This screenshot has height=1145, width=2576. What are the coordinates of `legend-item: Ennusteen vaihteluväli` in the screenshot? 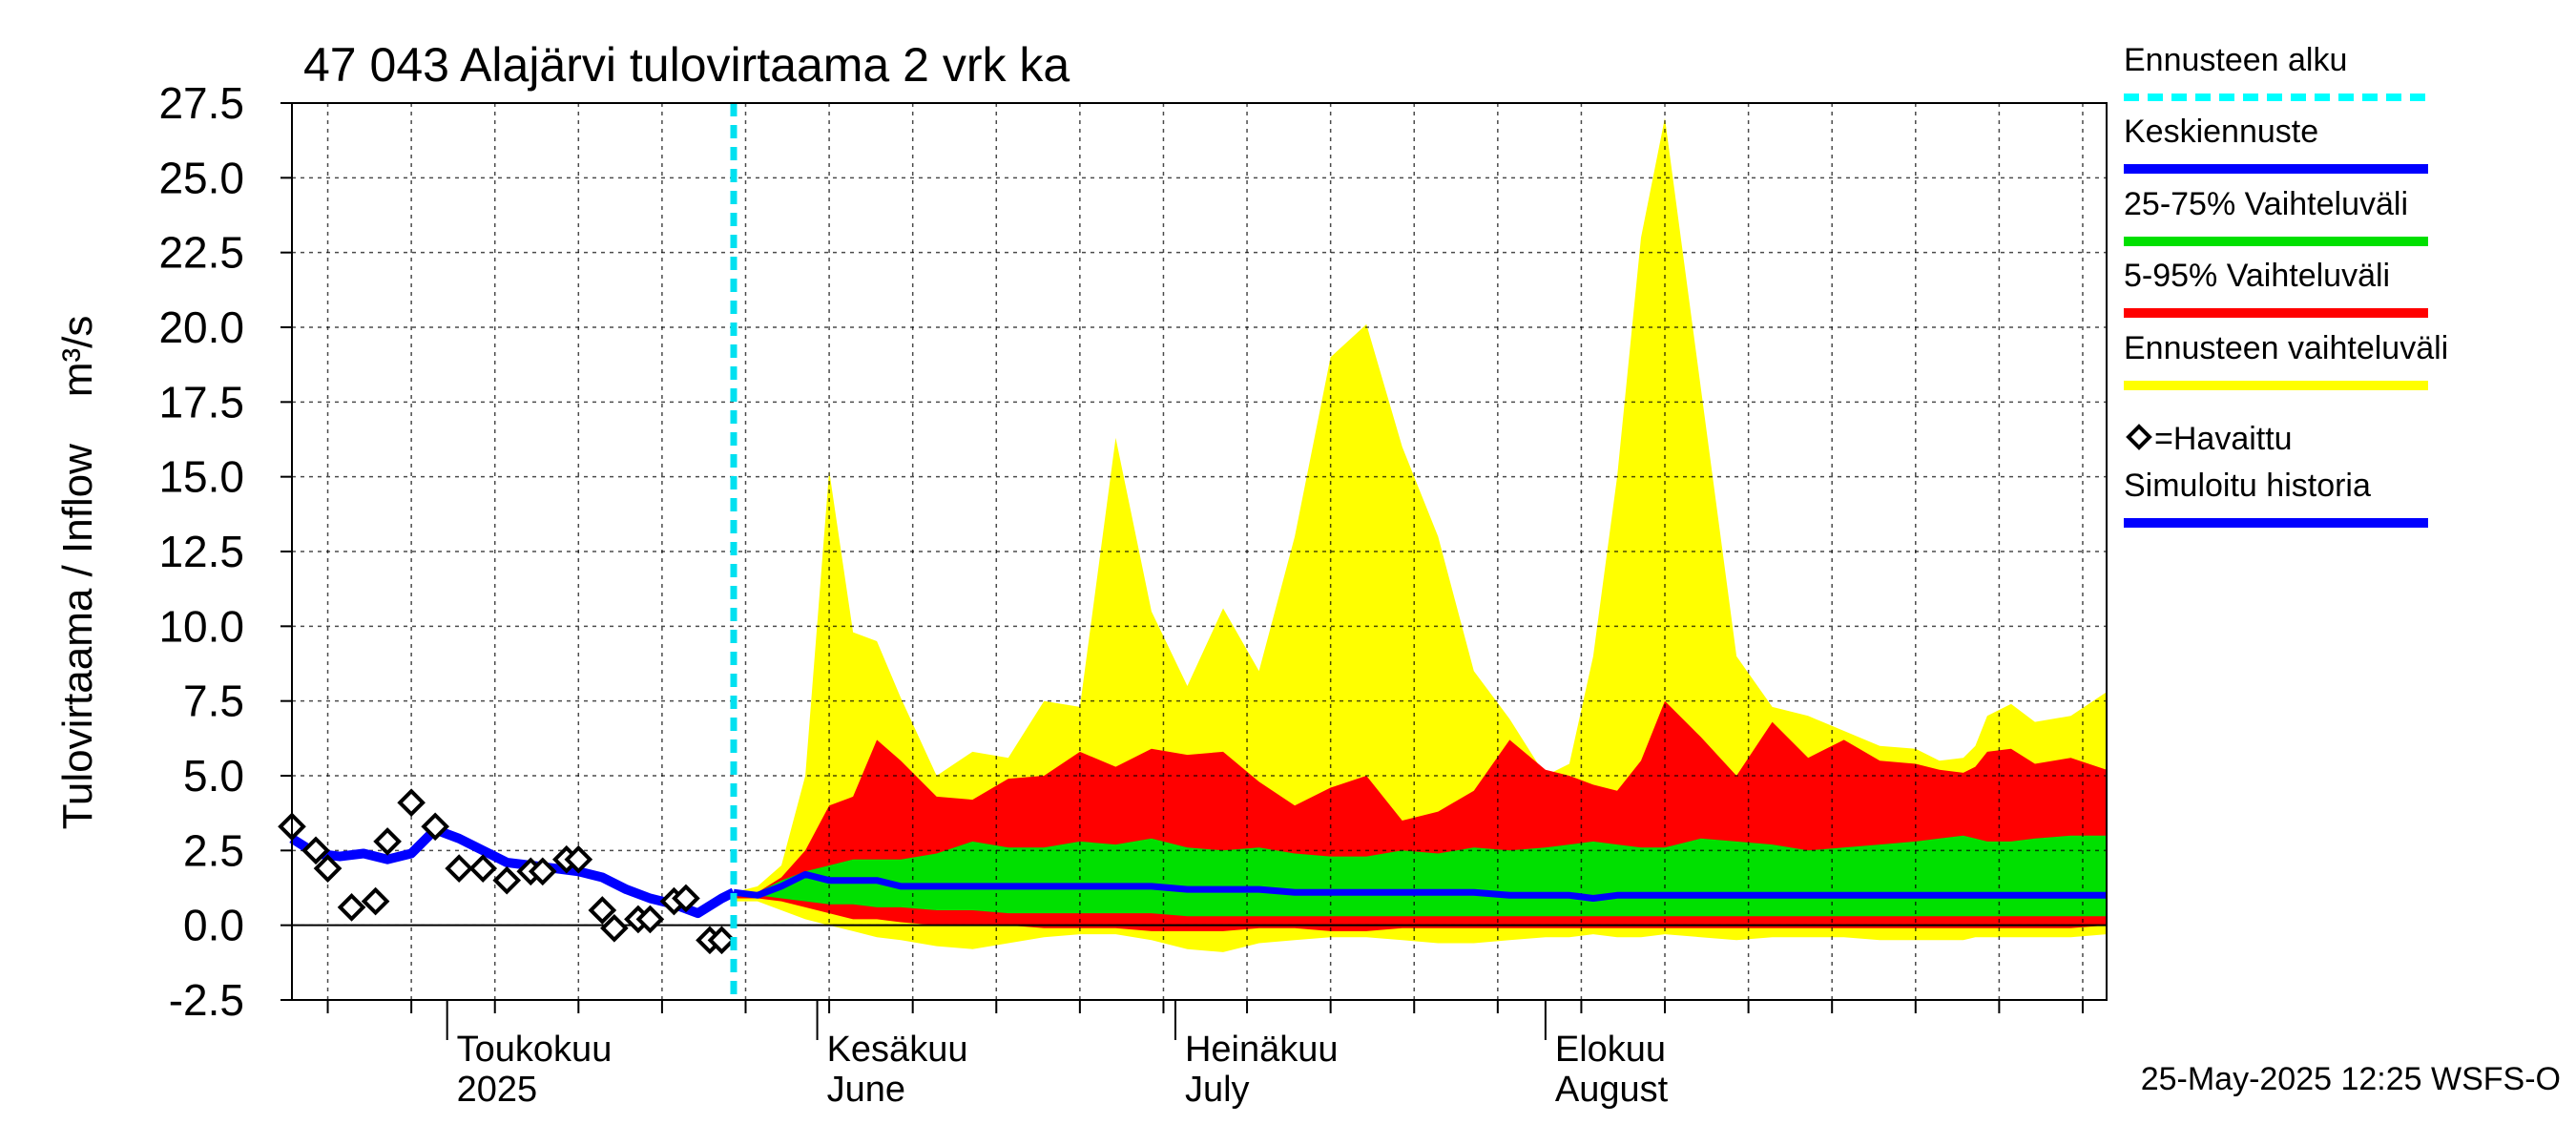 It's located at (2286, 360).